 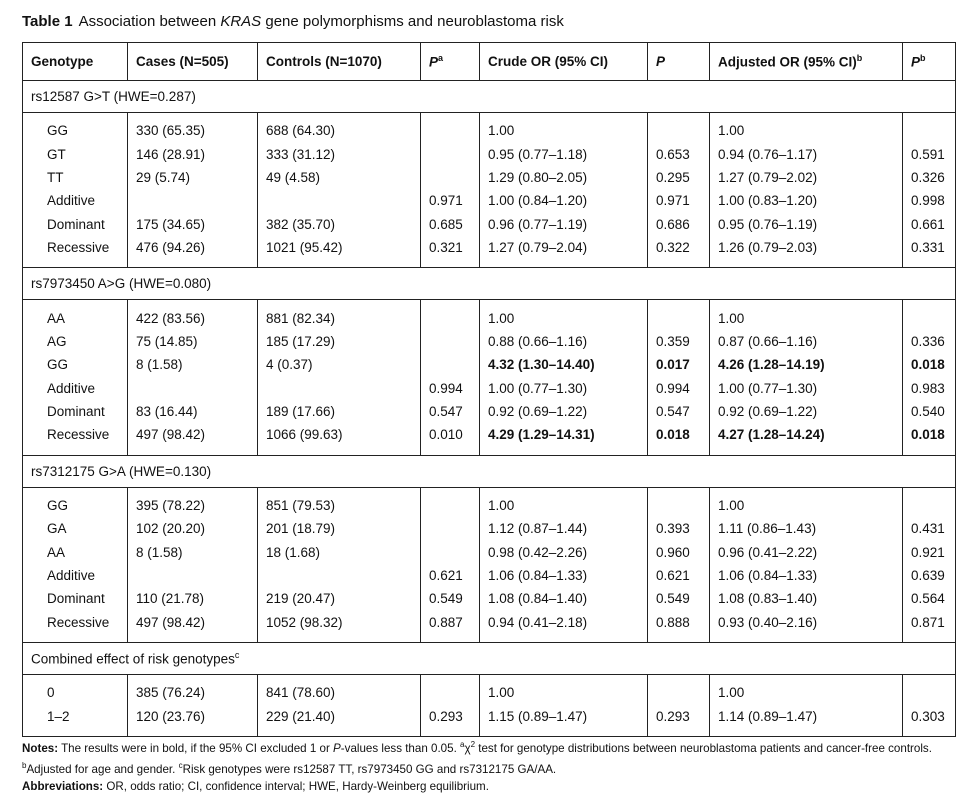 I want to click on table-cell: 1.08 (0.83–1.40), so click(x=806, y=599).